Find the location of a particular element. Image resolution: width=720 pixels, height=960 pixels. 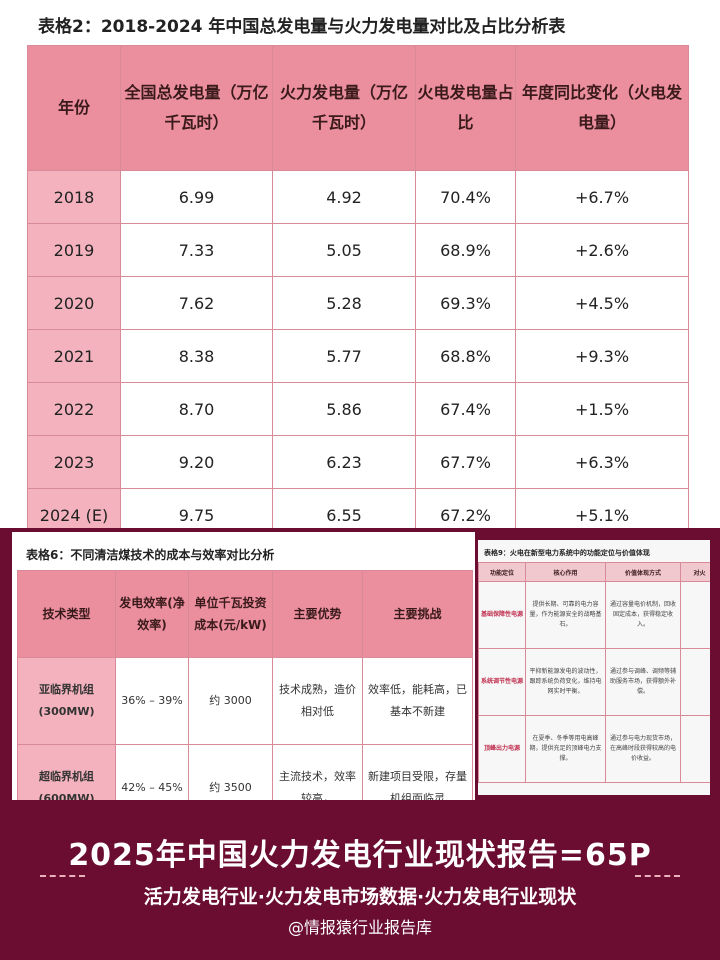

row: 2021 8.38 5.77 68.8% +9.3% is located at coordinates (358, 356).